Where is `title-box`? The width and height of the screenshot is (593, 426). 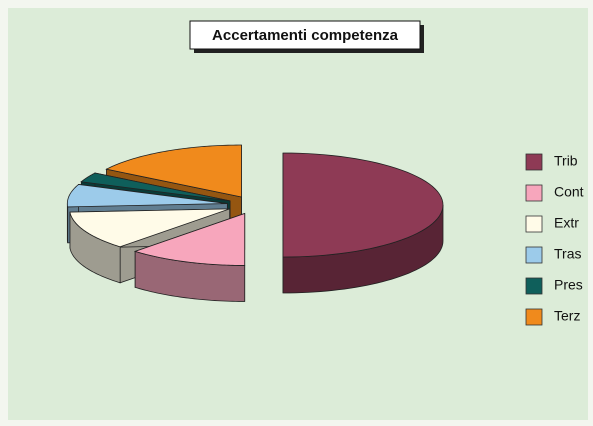
title-box is located at coordinates (305, 35).